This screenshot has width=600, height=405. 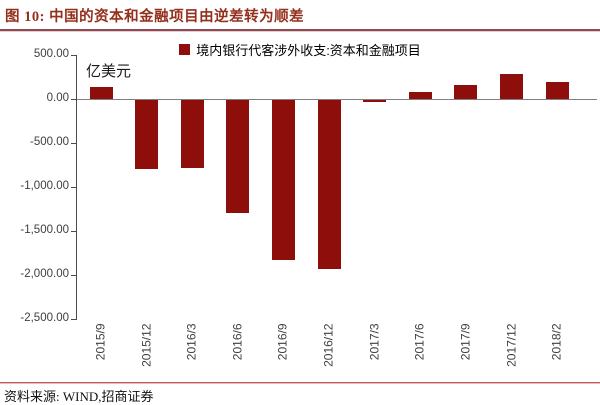 I want to click on y-tick-label: -1,500.00, so click(x=44, y=230).